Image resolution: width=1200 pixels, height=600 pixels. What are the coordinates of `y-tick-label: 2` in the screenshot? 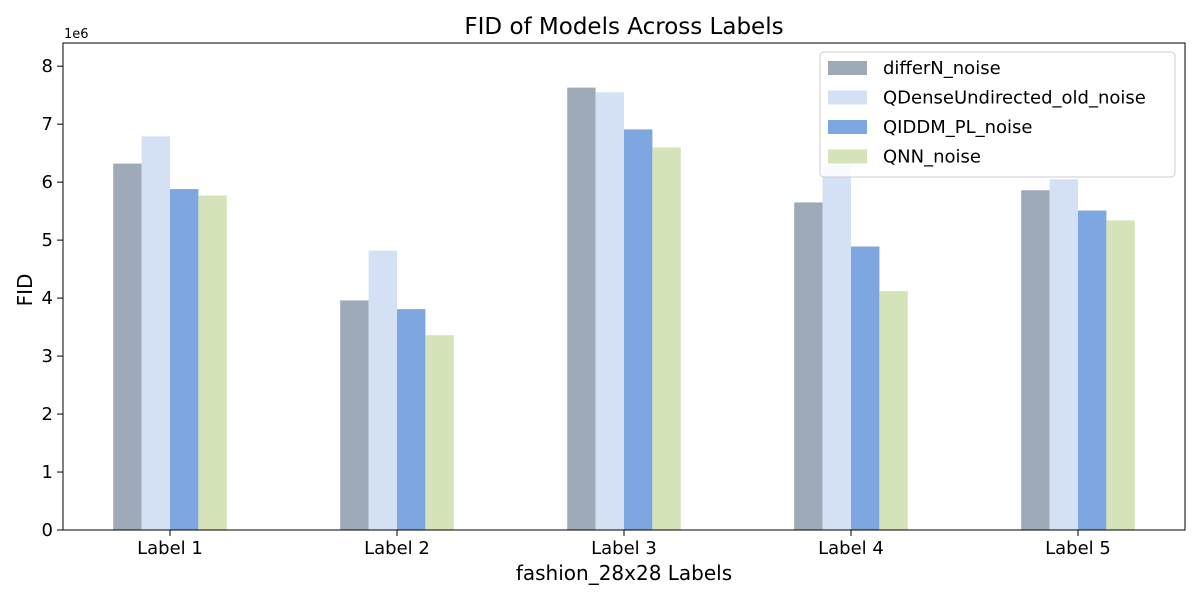 It's located at (47, 414).